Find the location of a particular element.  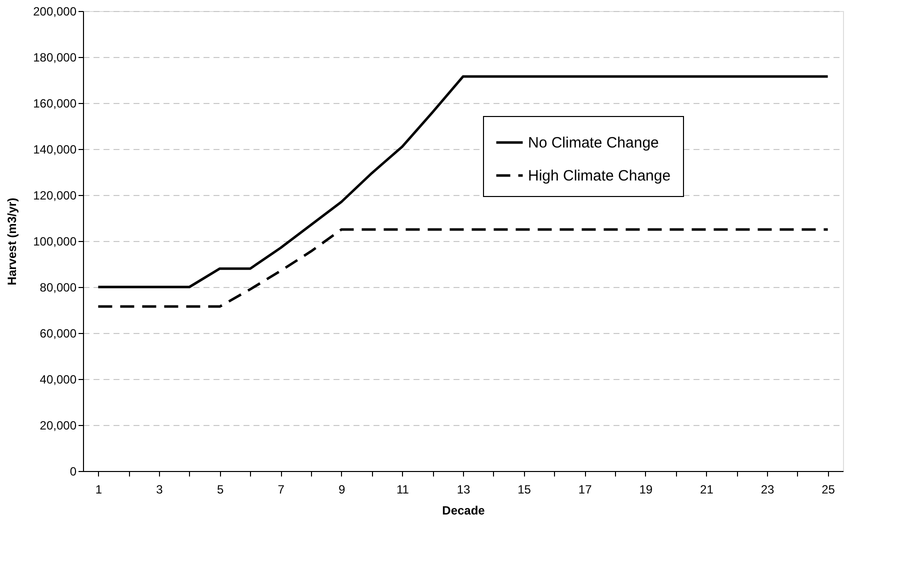

y-tick-label: 0 is located at coordinates (73, 471).